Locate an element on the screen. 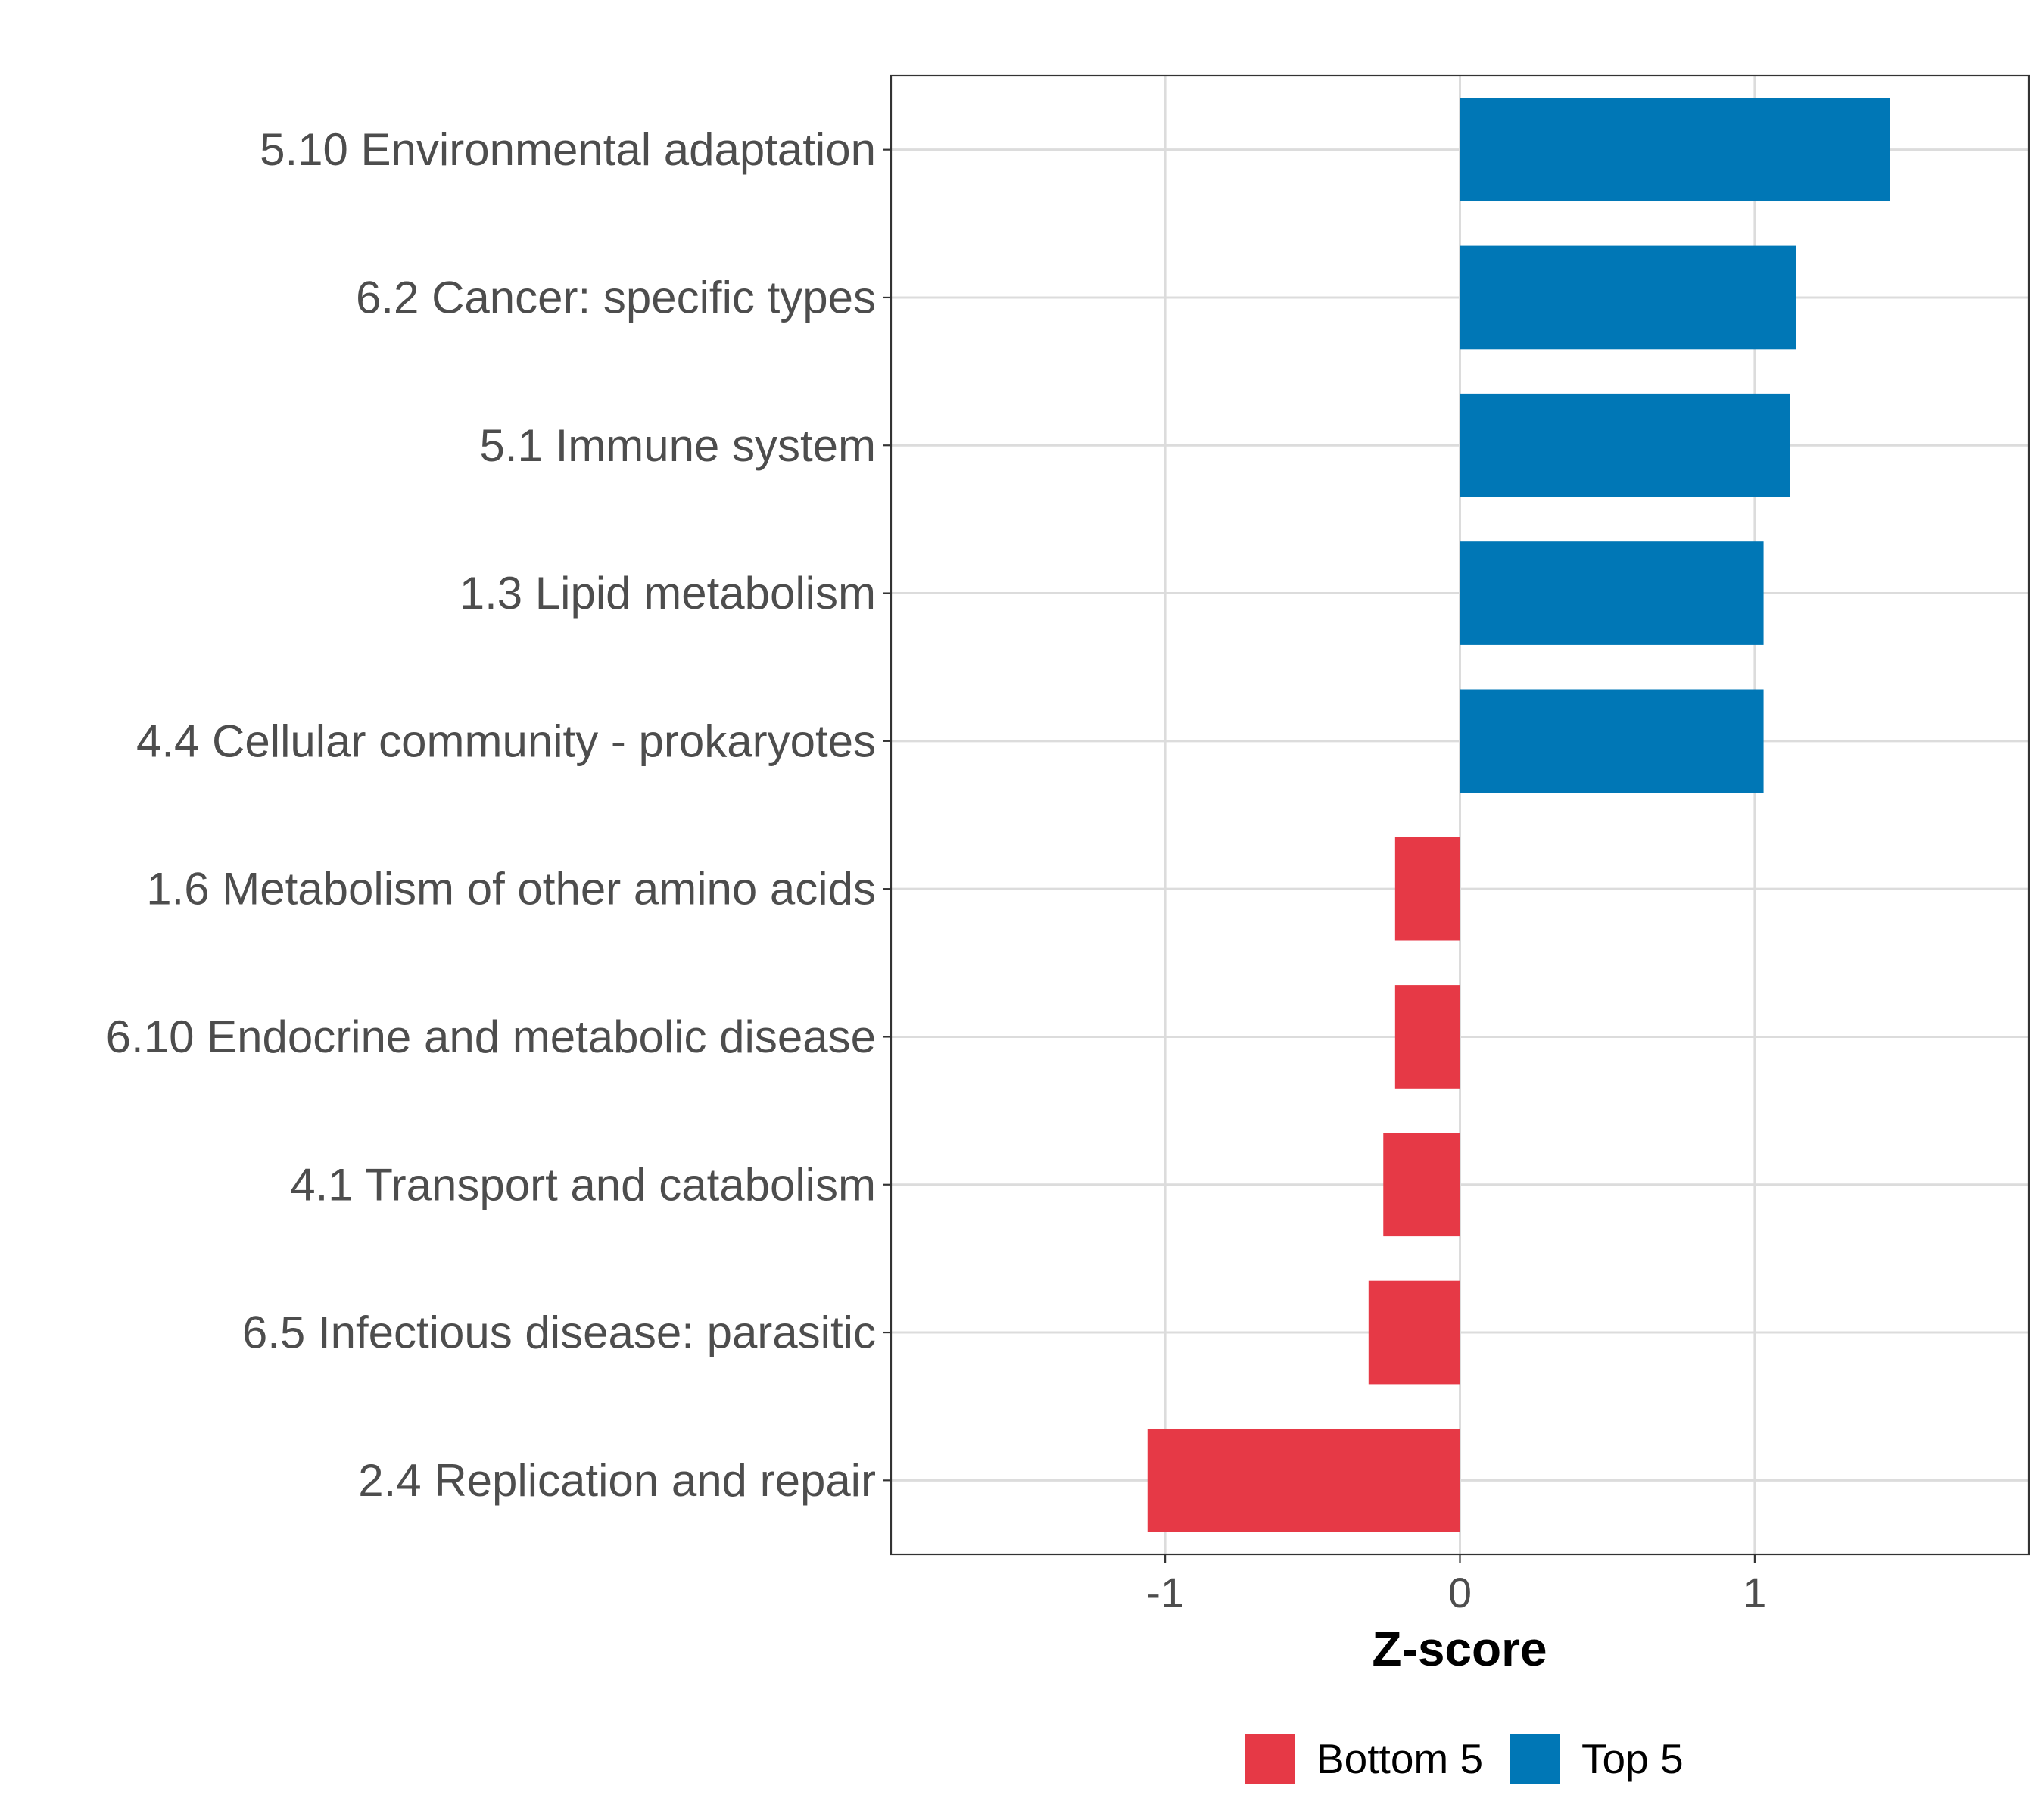 The height and width of the screenshot is (1817, 2044). legend-label: Bottom 5 is located at coordinates (1399, 1758).